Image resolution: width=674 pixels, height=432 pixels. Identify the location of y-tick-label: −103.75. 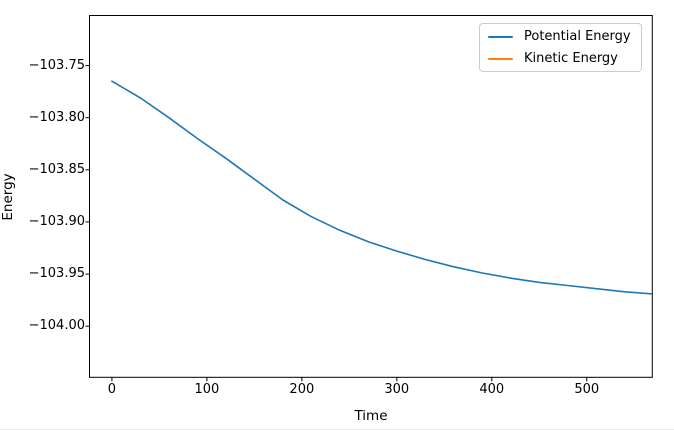
(56, 65).